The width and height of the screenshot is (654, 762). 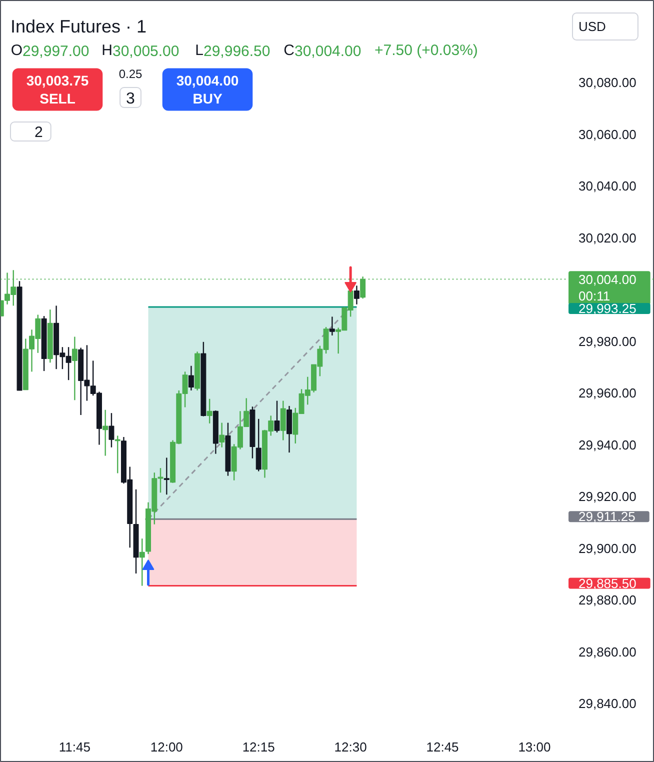 I want to click on annotation: 29,911.25, so click(x=607, y=516).